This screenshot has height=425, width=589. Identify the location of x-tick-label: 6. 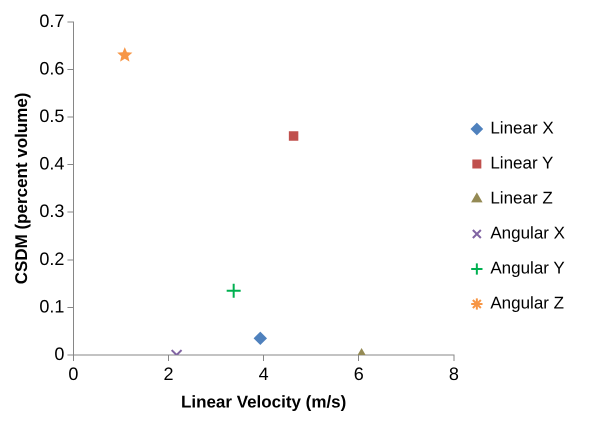
(359, 374).